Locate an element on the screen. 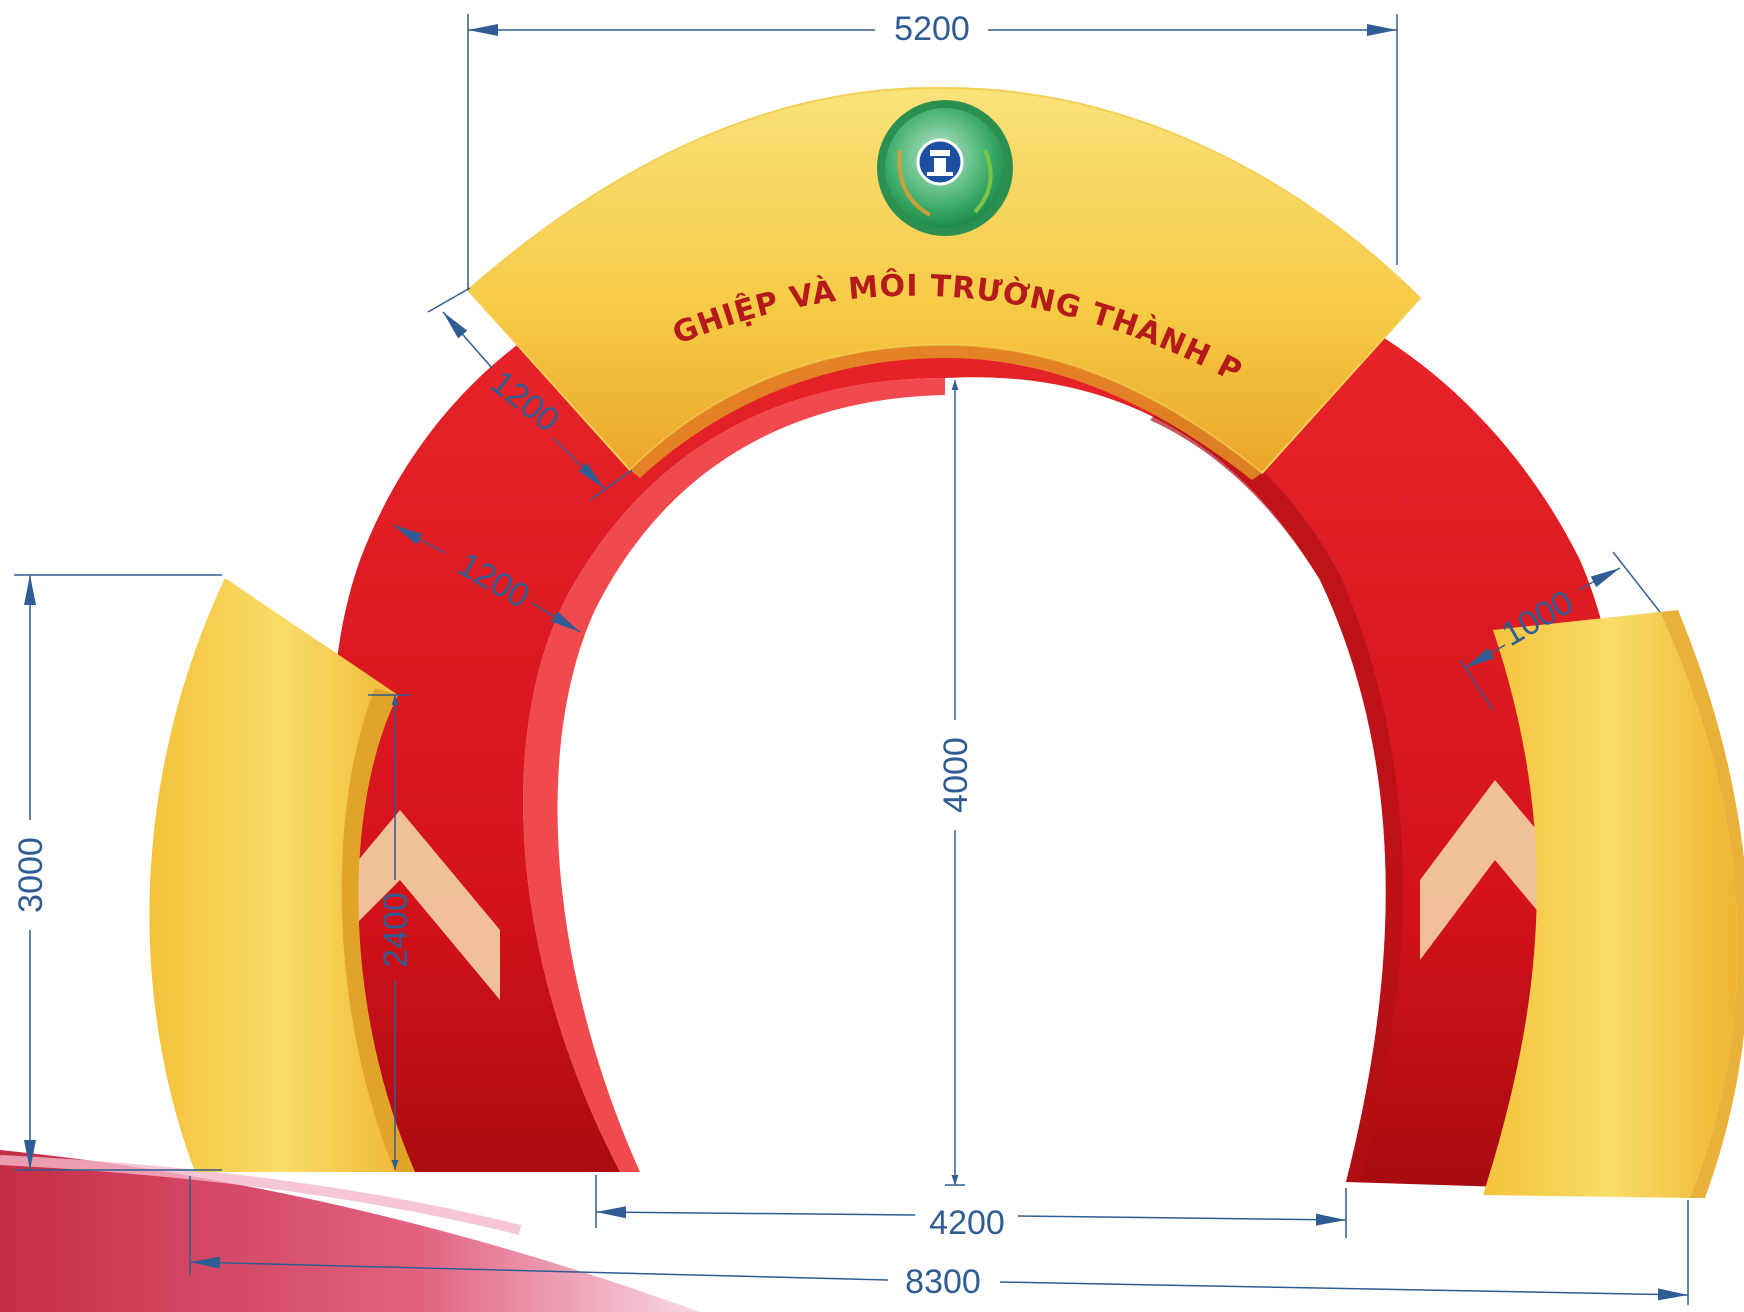 This screenshot has height=1312, width=1744. hanoi-emblem-icon is located at coordinates (945, 168).